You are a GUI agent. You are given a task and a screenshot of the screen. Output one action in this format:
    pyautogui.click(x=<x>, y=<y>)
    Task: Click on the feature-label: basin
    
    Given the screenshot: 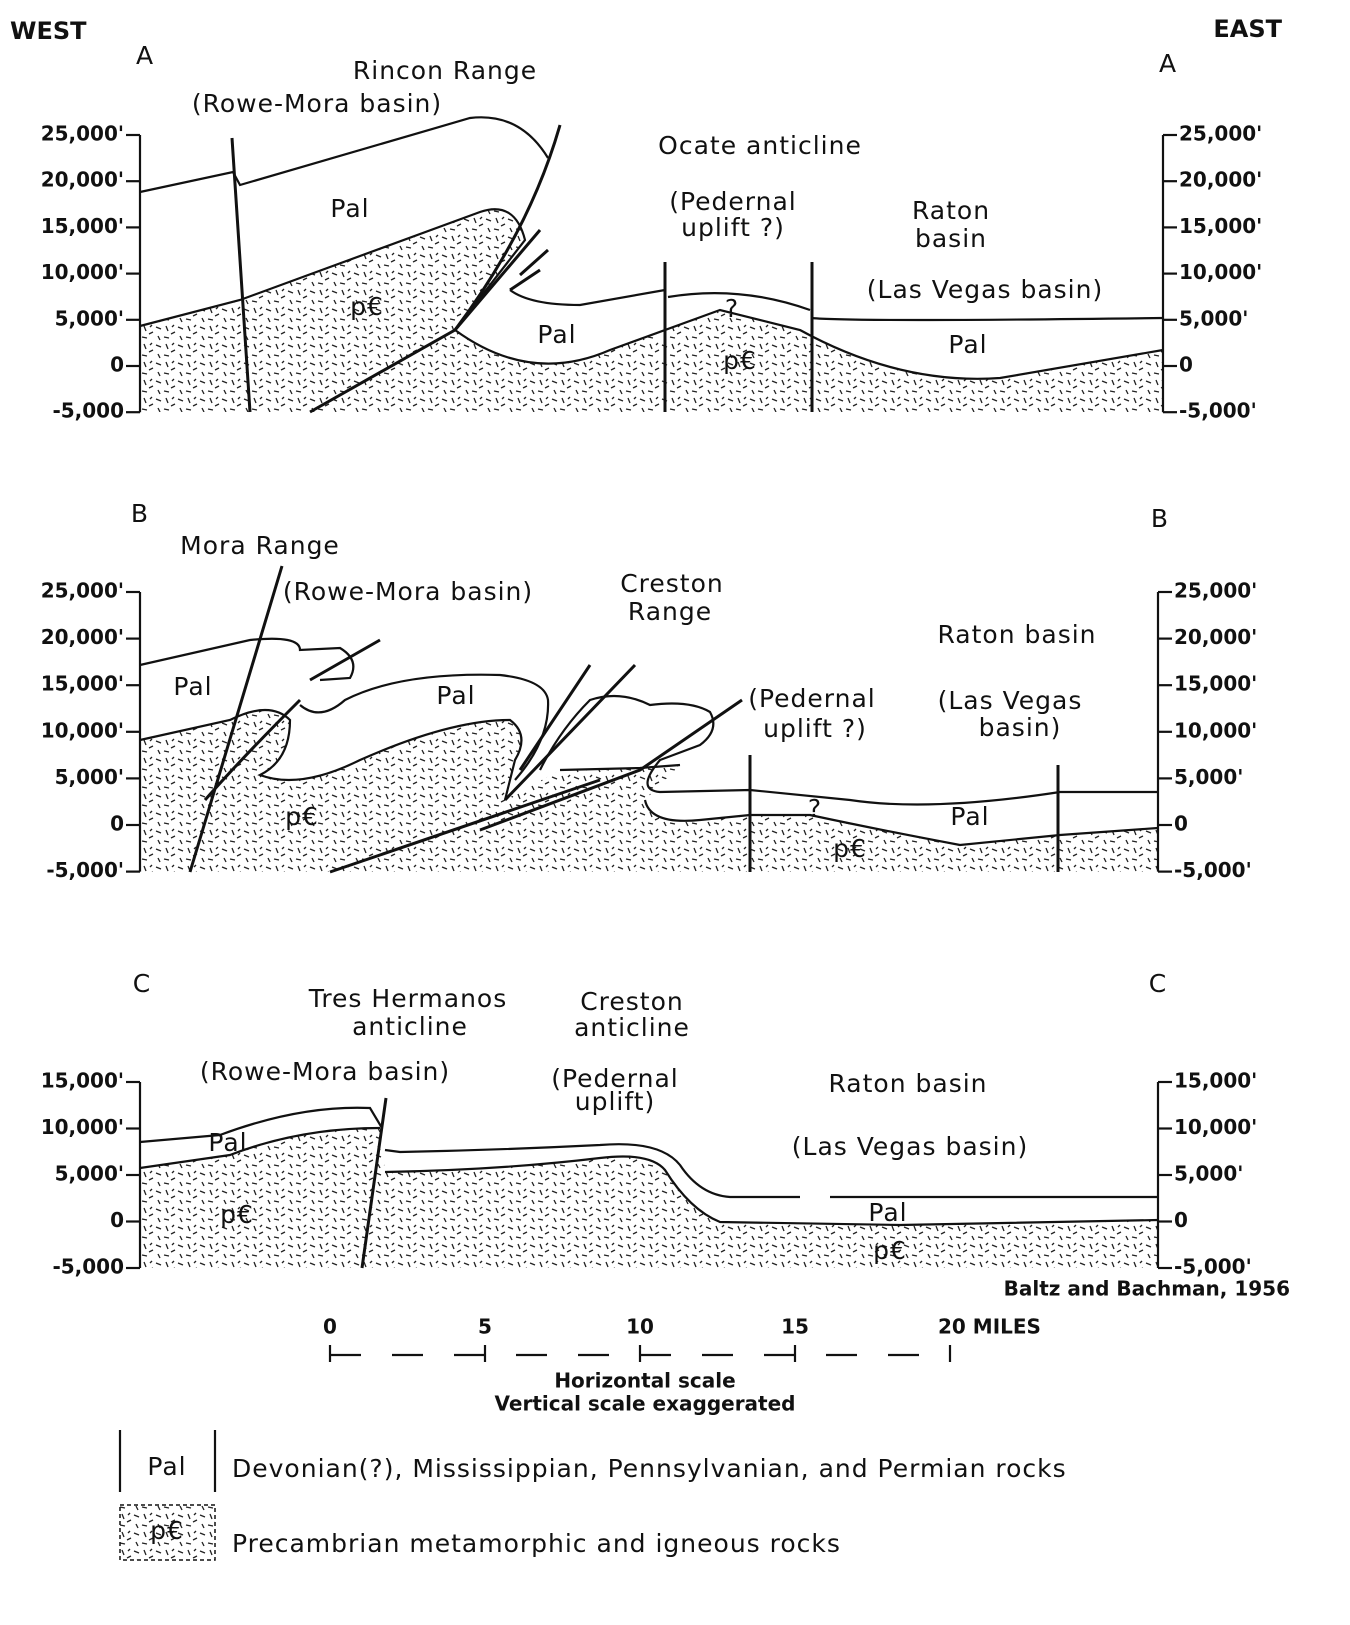 What is the action you would take?
    pyautogui.click(x=951, y=238)
    